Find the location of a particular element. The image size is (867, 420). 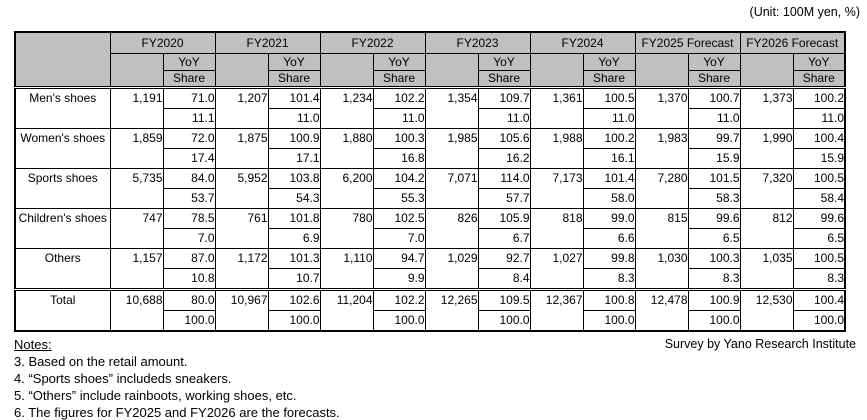

yoy-cell: 102.2 is located at coordinates (399, 299).